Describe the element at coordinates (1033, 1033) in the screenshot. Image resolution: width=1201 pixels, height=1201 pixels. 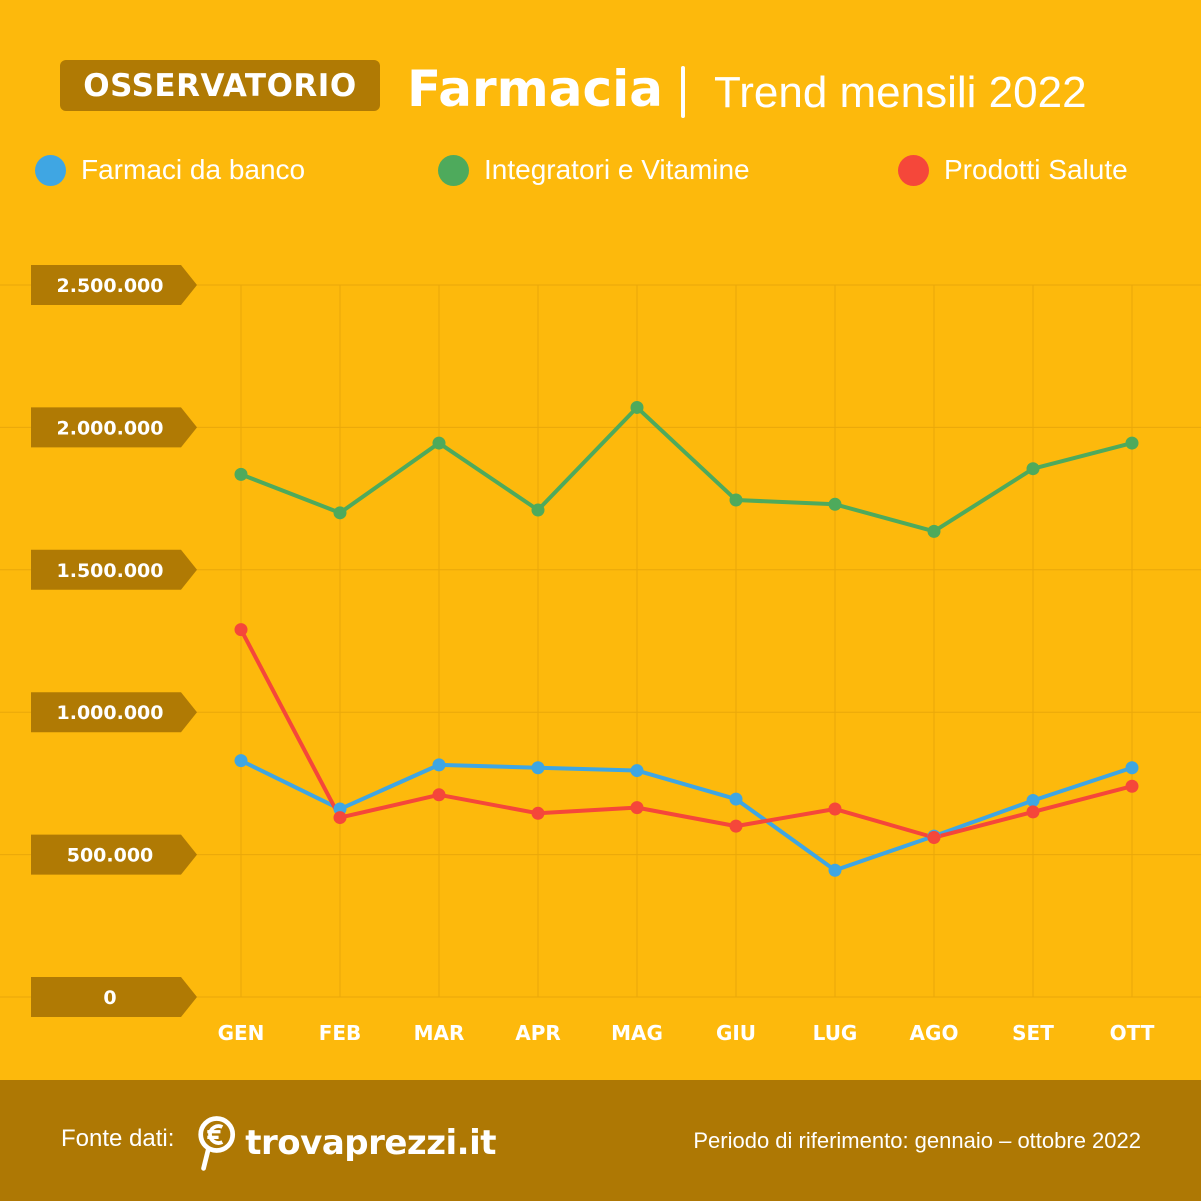
I see `x-tick-label: SET` at that location.